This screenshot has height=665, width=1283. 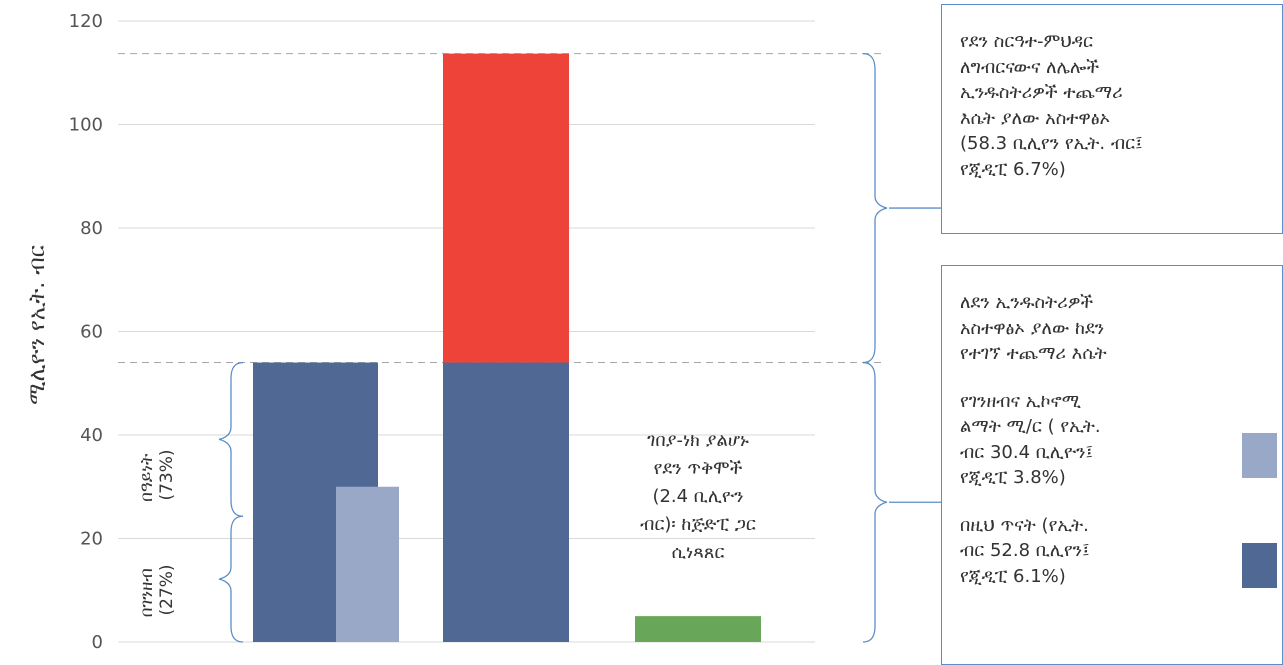 I want to click on y-tick-label-60: 60, so click(x=91, y=332).